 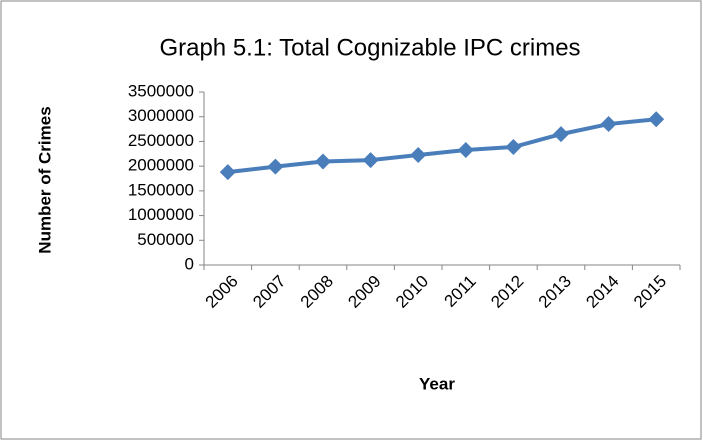 I want to click on y-tick-label: 2500000, so click(x=161, y=140).